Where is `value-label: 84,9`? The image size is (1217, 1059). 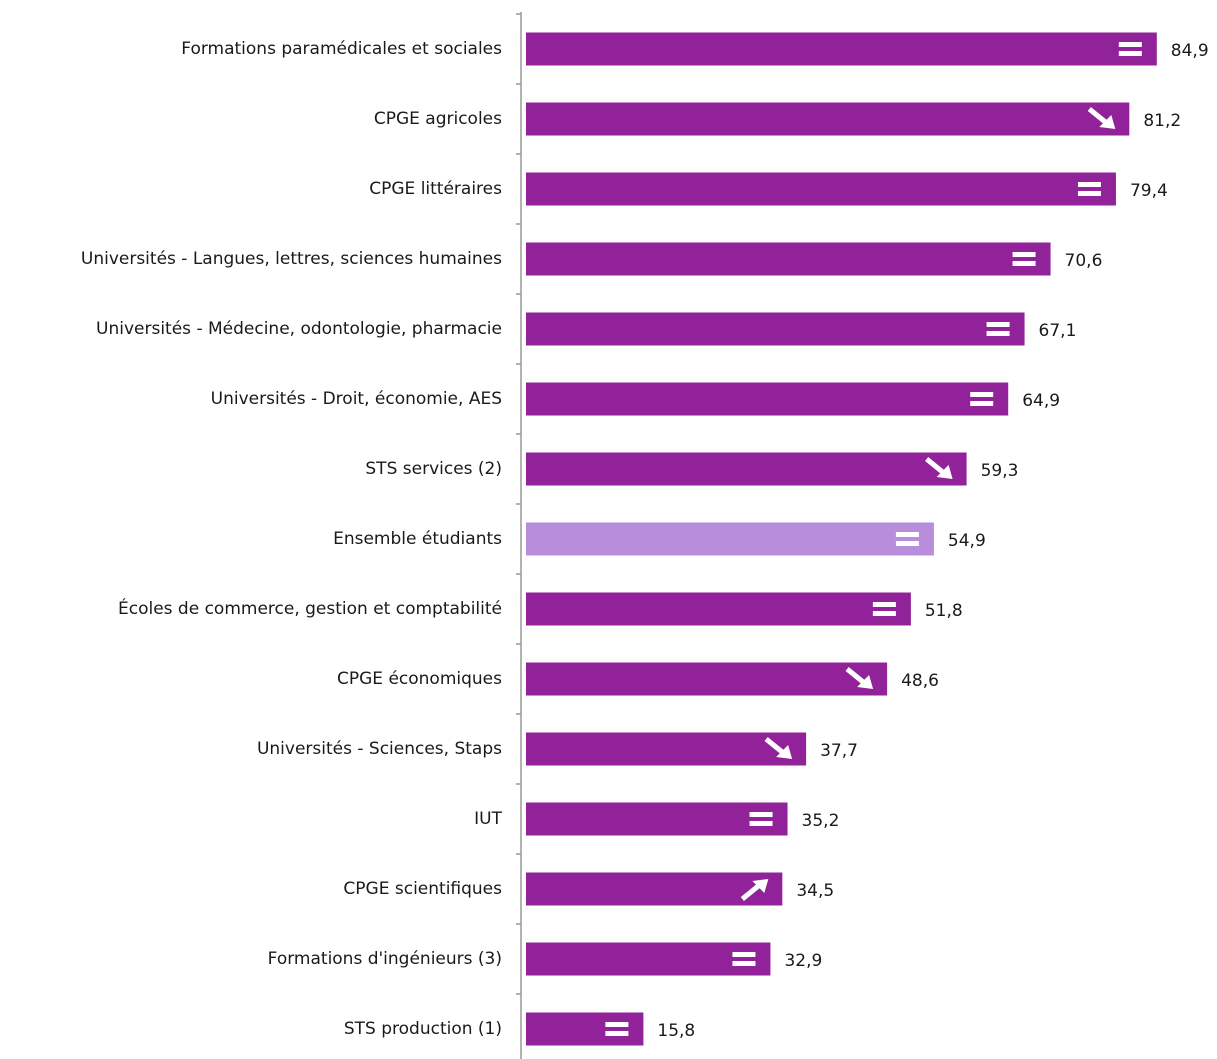 value-label: 84,9 is located at coordinates (1190, 51).